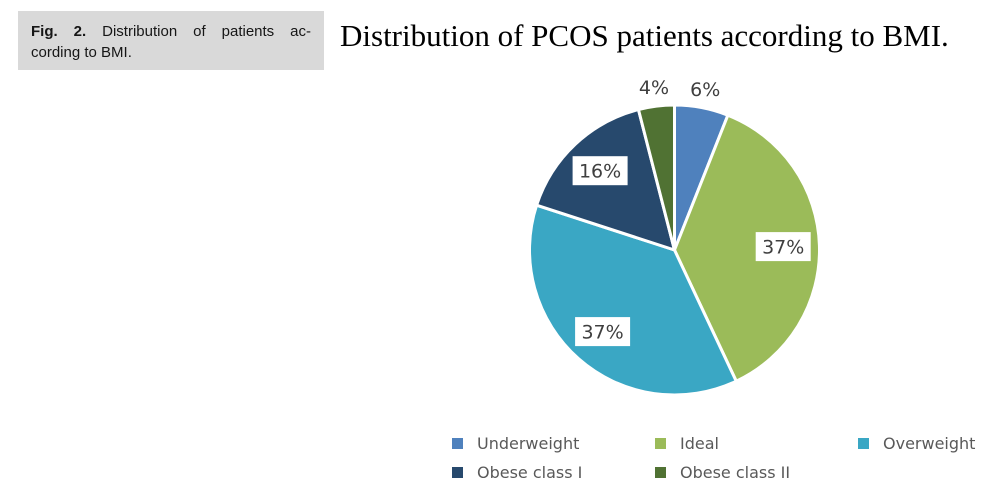  Describe the element at coordinates (59, 31) in the screenshot. I see `caption-fig-label: Fig. 2.` at that location.